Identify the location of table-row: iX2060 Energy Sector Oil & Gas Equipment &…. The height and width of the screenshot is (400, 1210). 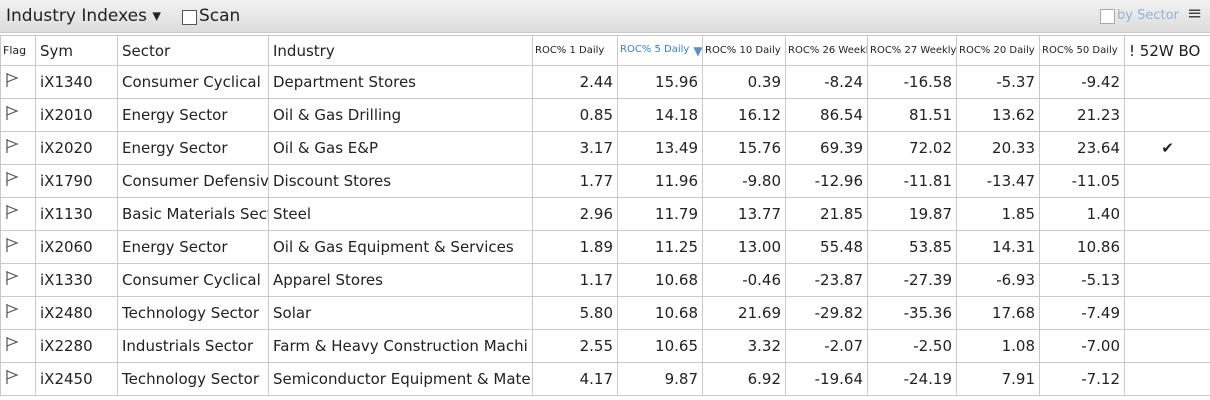
(605, 247).